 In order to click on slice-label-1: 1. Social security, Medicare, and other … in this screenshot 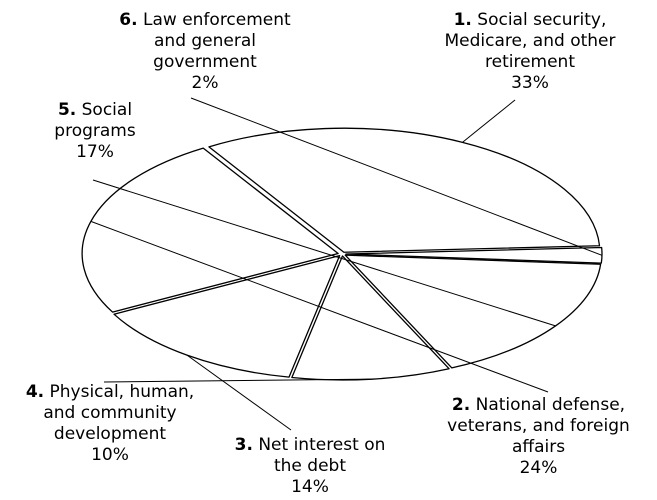, I will do `click(530, 52)`.